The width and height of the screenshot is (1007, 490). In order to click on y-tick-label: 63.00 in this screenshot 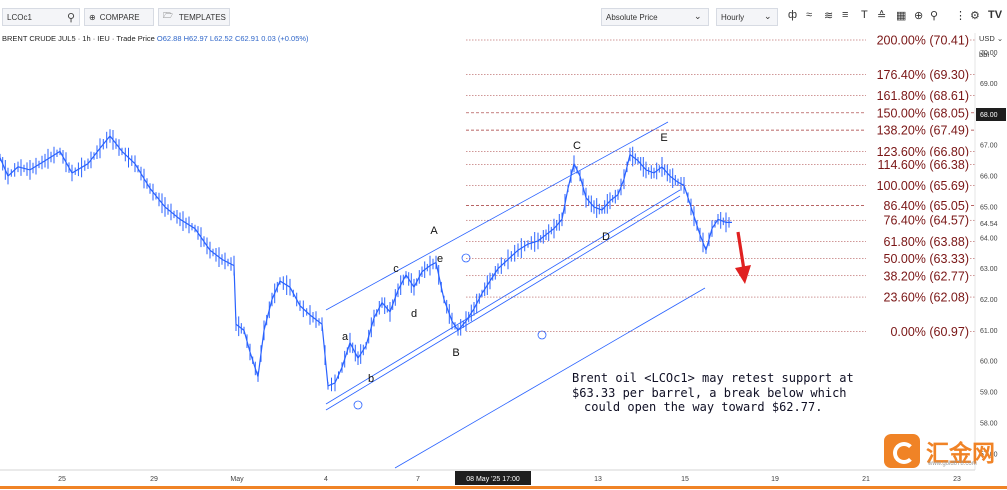, I will do `click(989, 269)`.